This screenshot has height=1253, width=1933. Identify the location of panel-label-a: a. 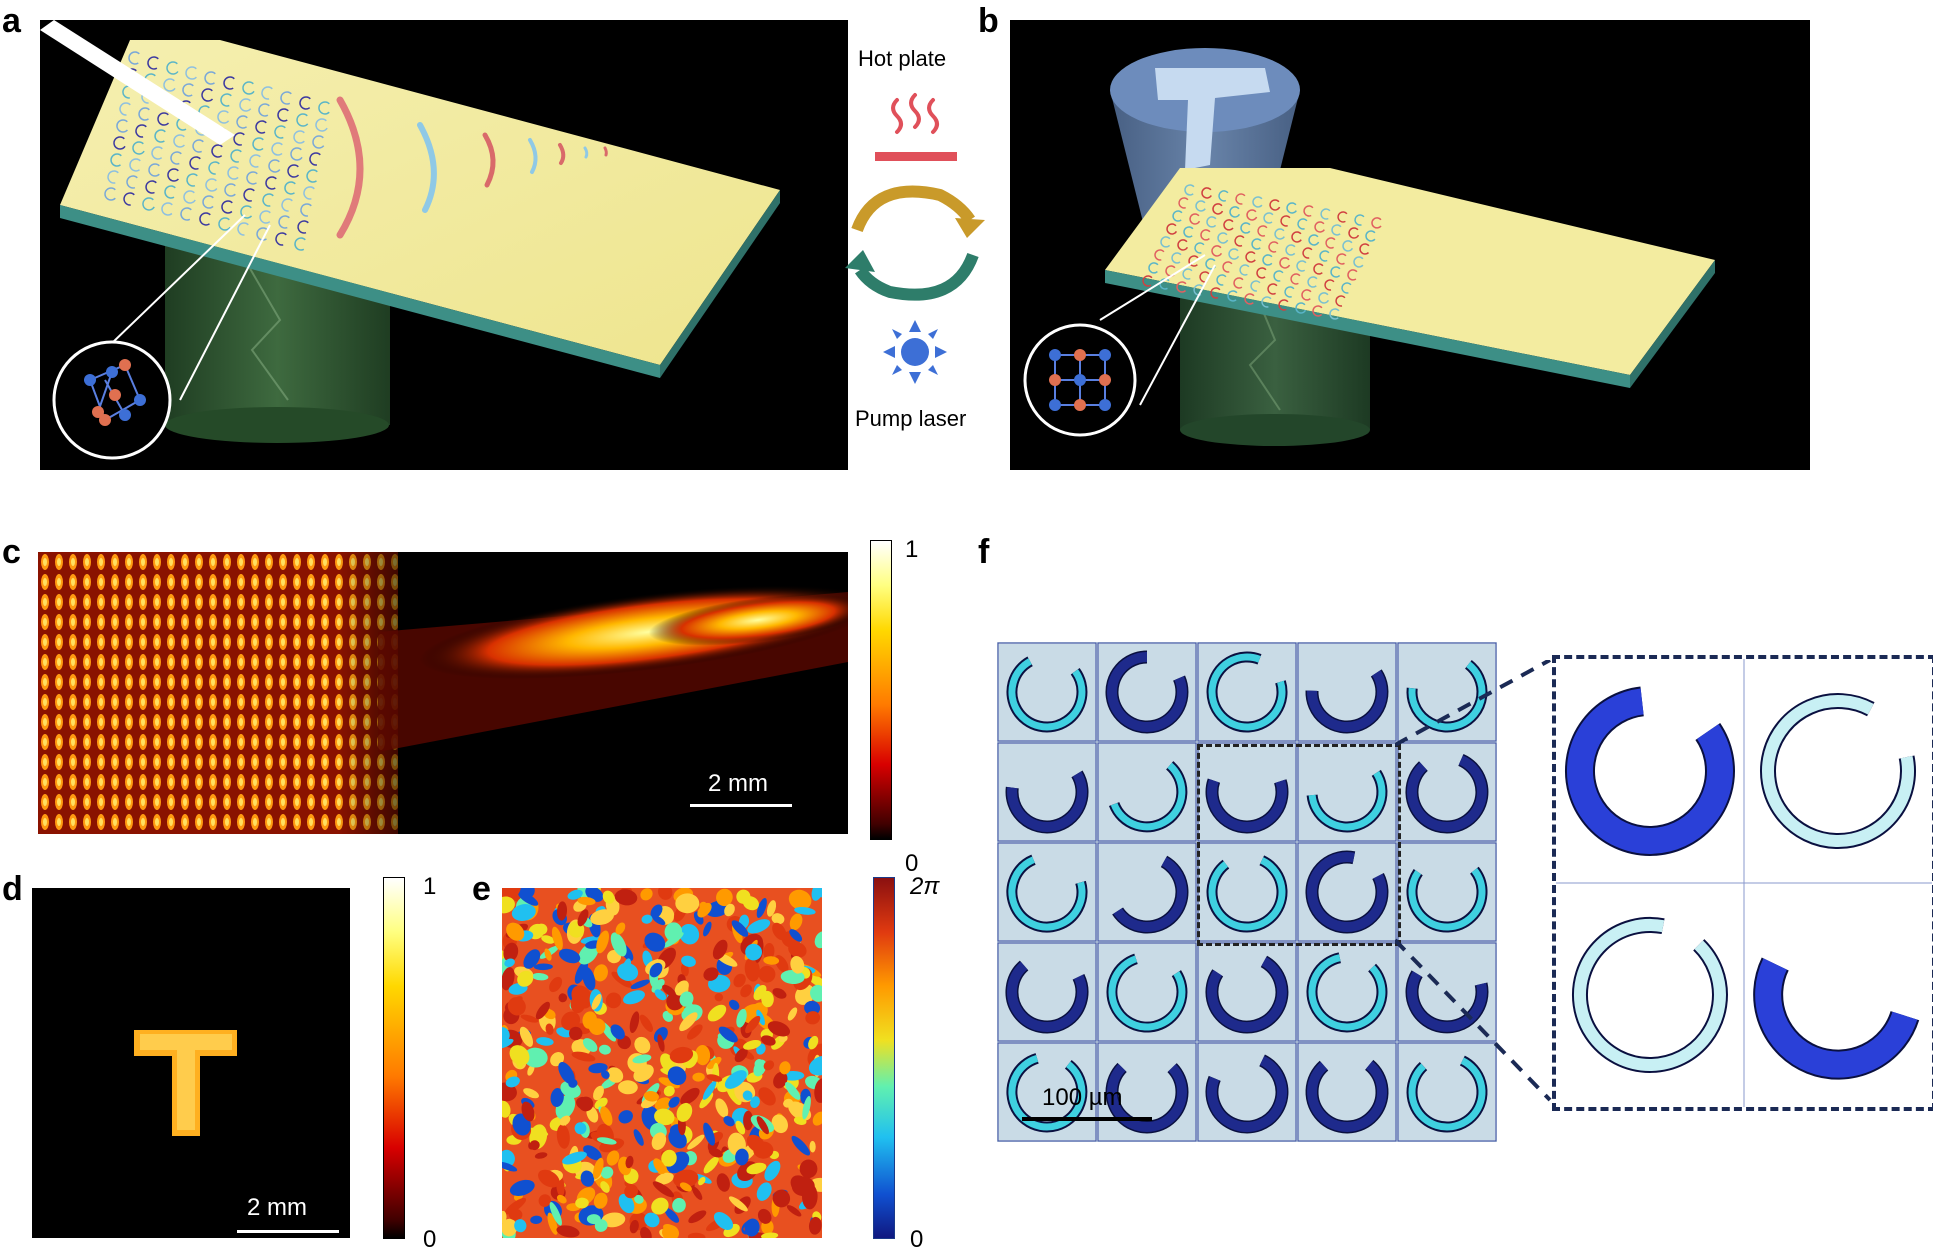
(11, 21).